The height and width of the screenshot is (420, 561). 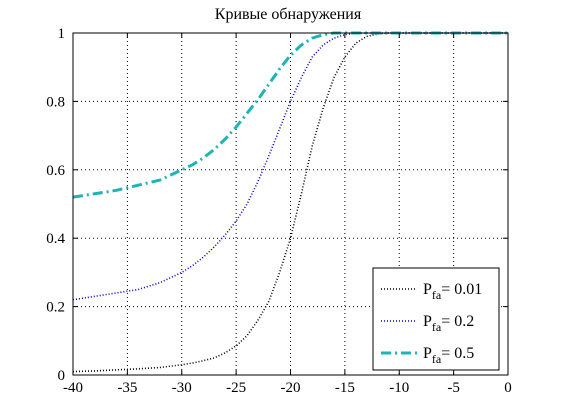 What do you see at coordinates (182, 388) in the screenshot?
I see `x-tick-label: -30` at bounding box center [182, 388].